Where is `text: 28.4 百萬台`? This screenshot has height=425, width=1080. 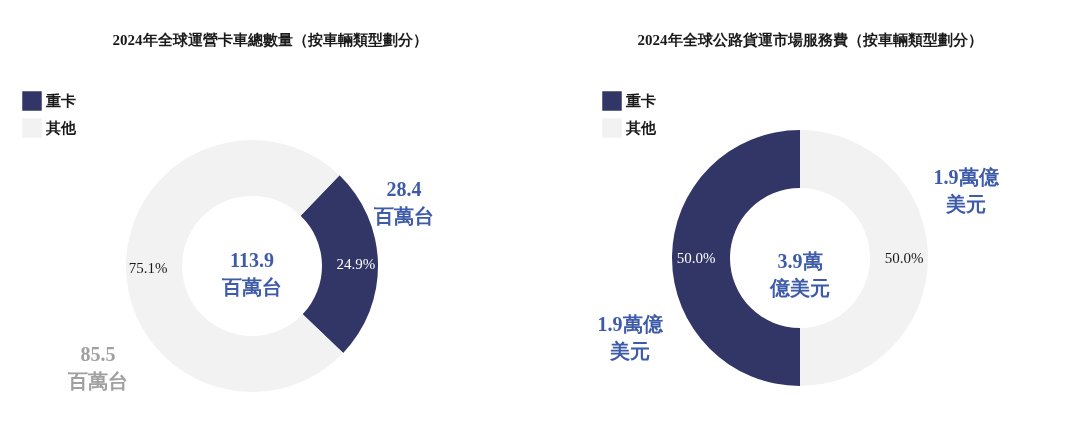
text: 28.4 百萬台 is located at coordinates (403, 202).